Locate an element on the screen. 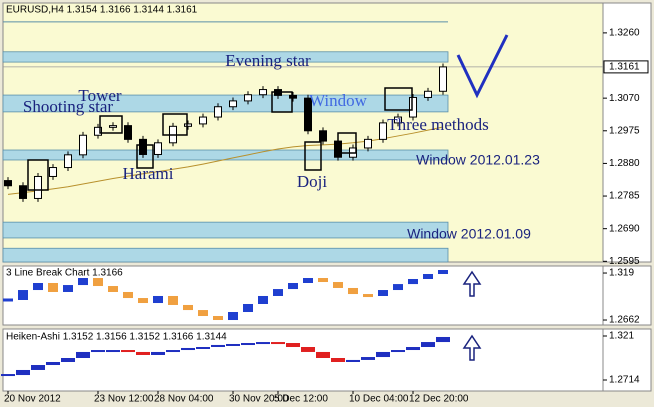 This screenshot has width=654, height=407. x-tick-label: 30 Nov 20:00 is located at coordinates (259, 399).